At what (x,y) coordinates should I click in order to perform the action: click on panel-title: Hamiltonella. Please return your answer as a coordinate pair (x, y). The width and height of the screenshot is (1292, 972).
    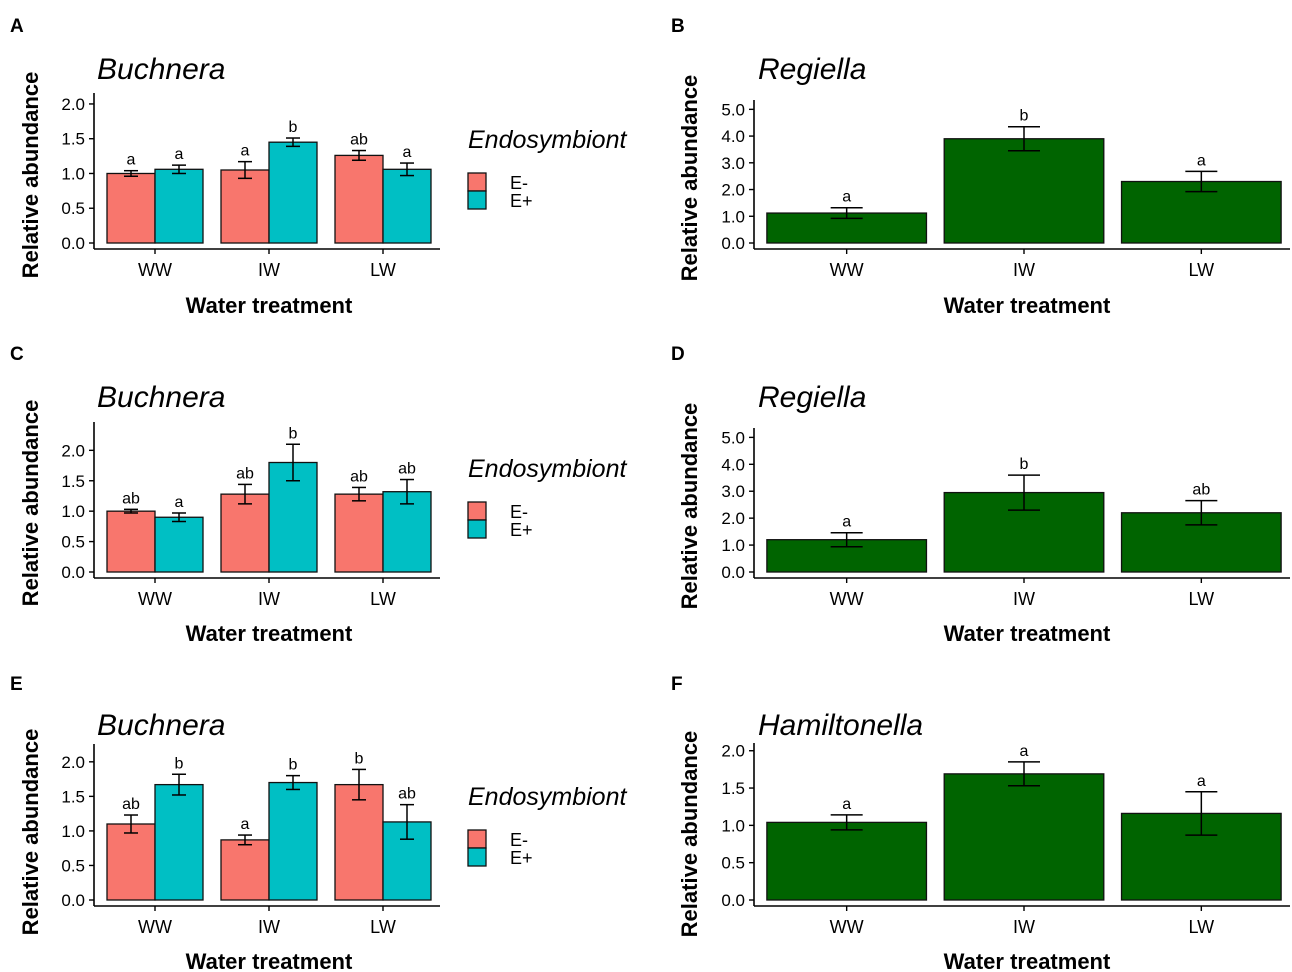
    Looking at the image, I should click on (840, 725).